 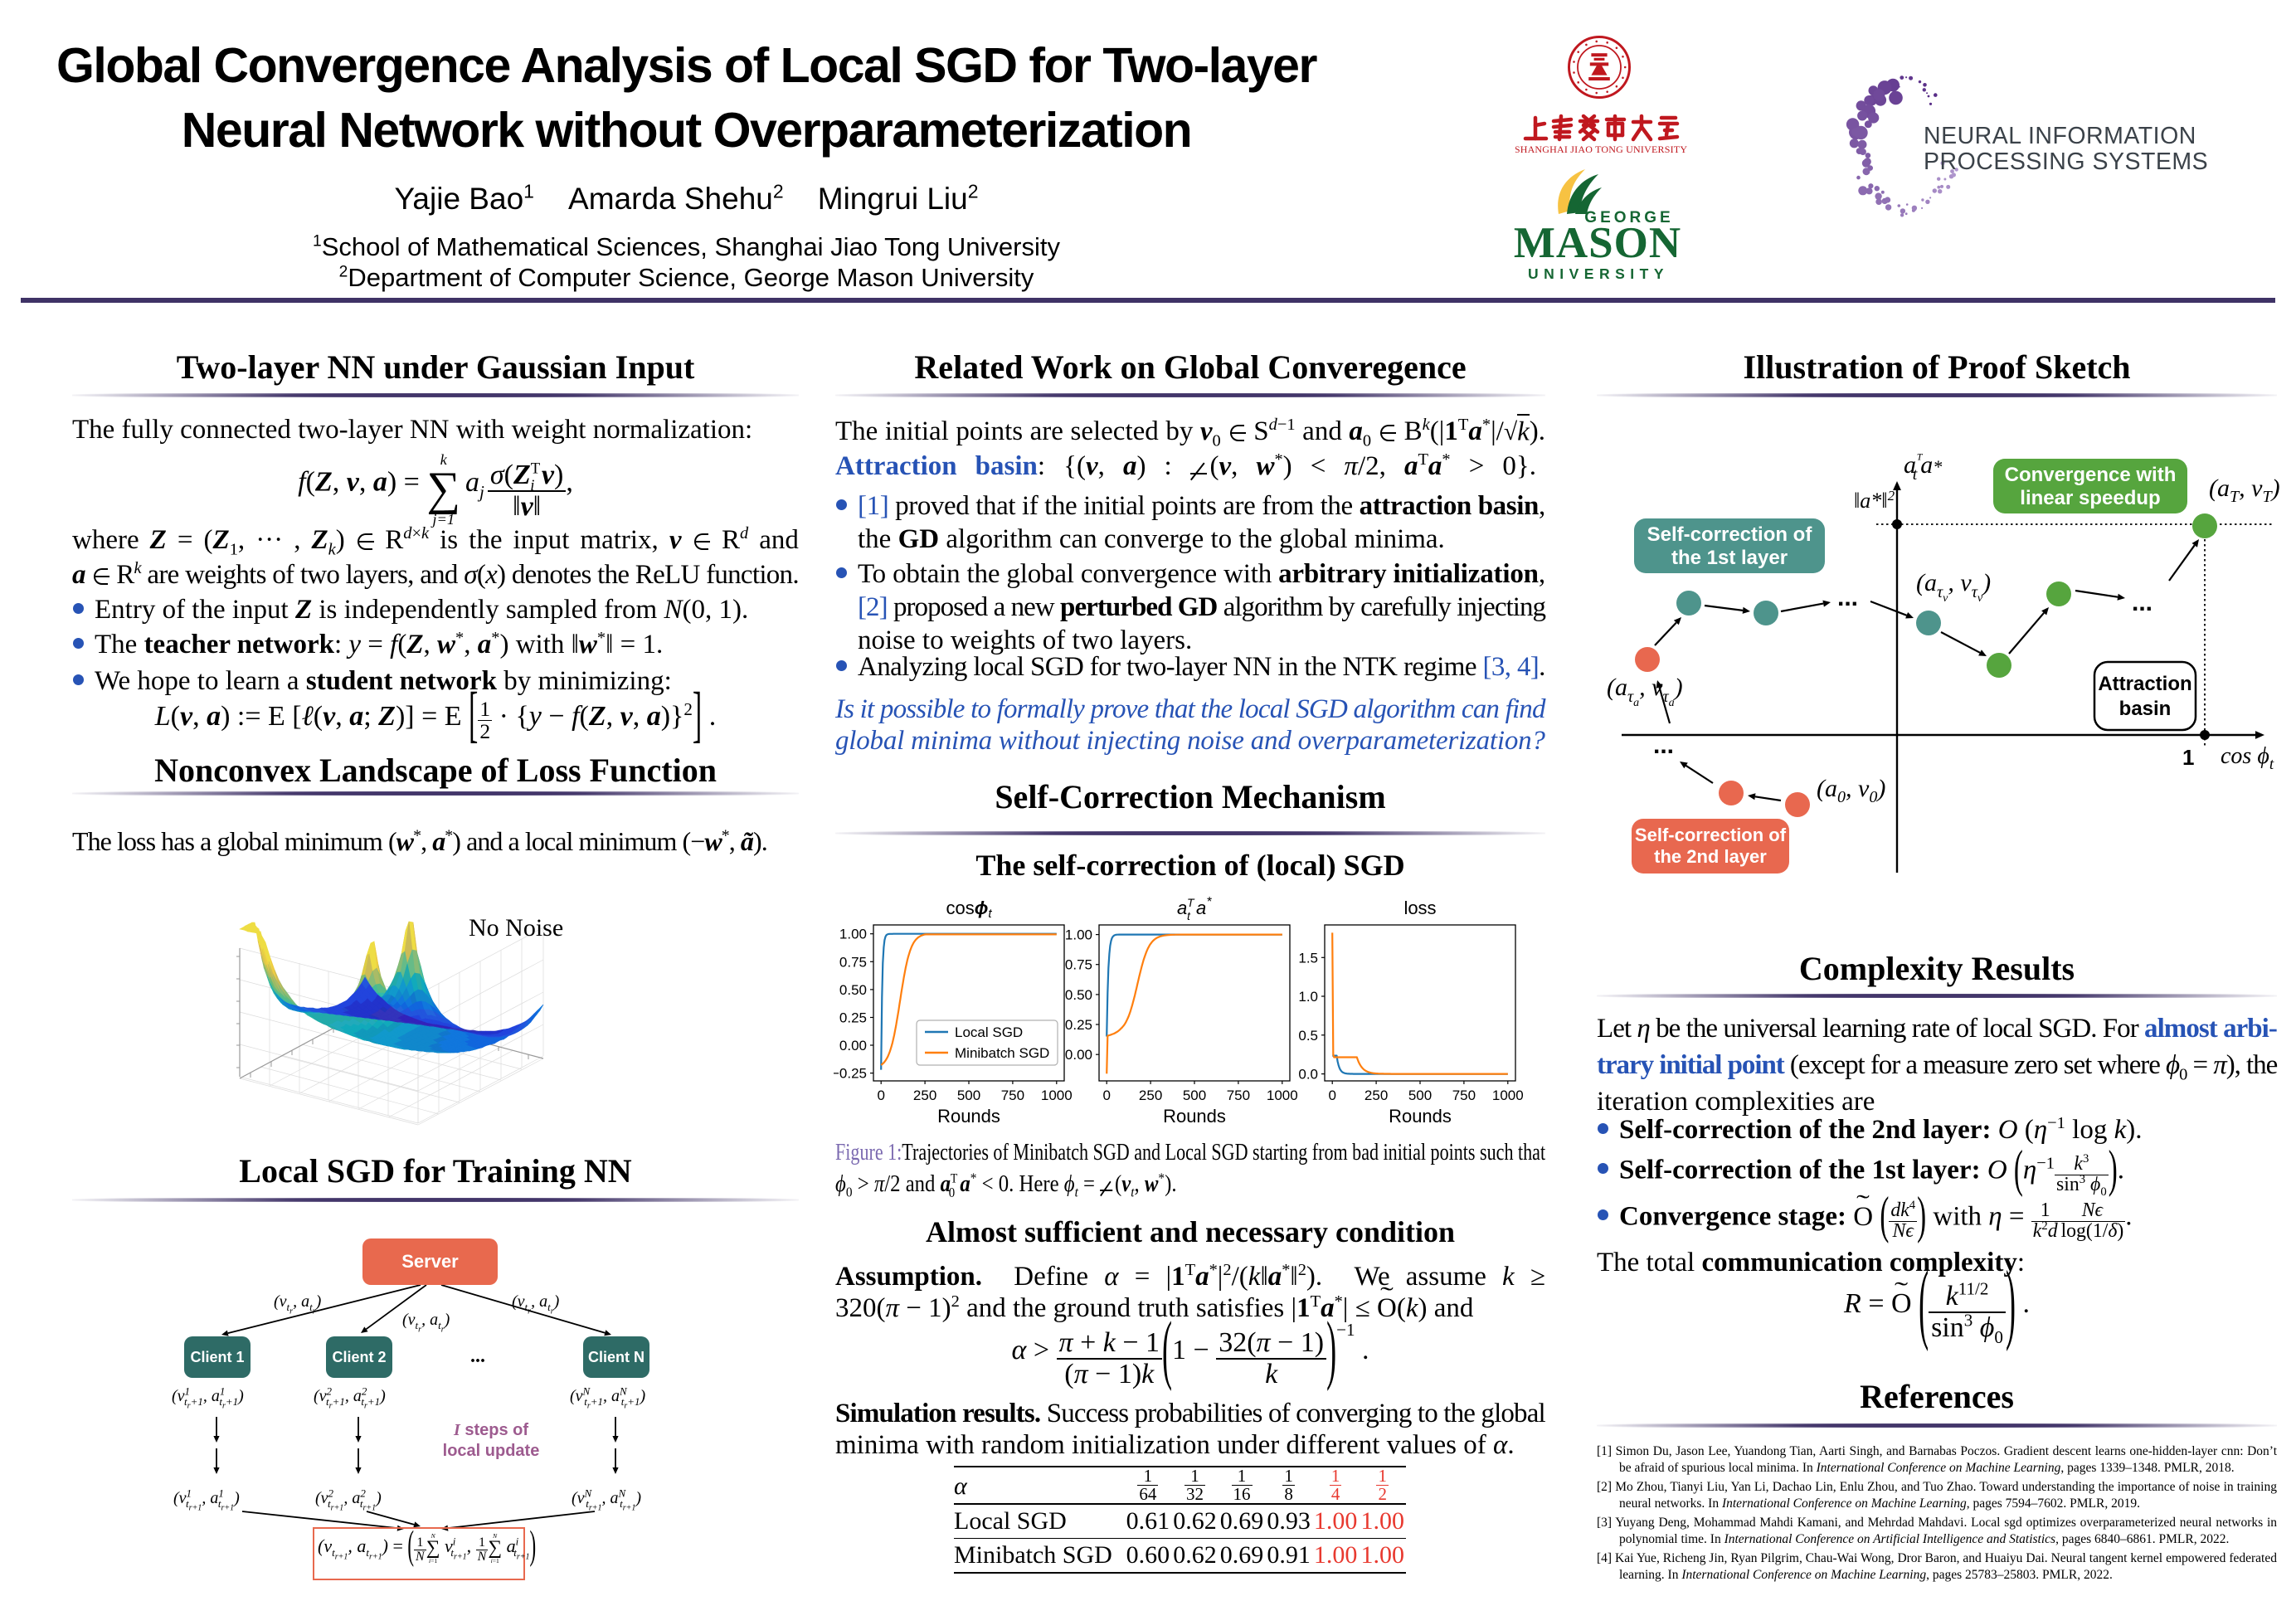 What do you see at coordinates (1874, 501) in the screenshot?
I see `svg-text: ‖a*‖2` at bounding box center [1874, 501].